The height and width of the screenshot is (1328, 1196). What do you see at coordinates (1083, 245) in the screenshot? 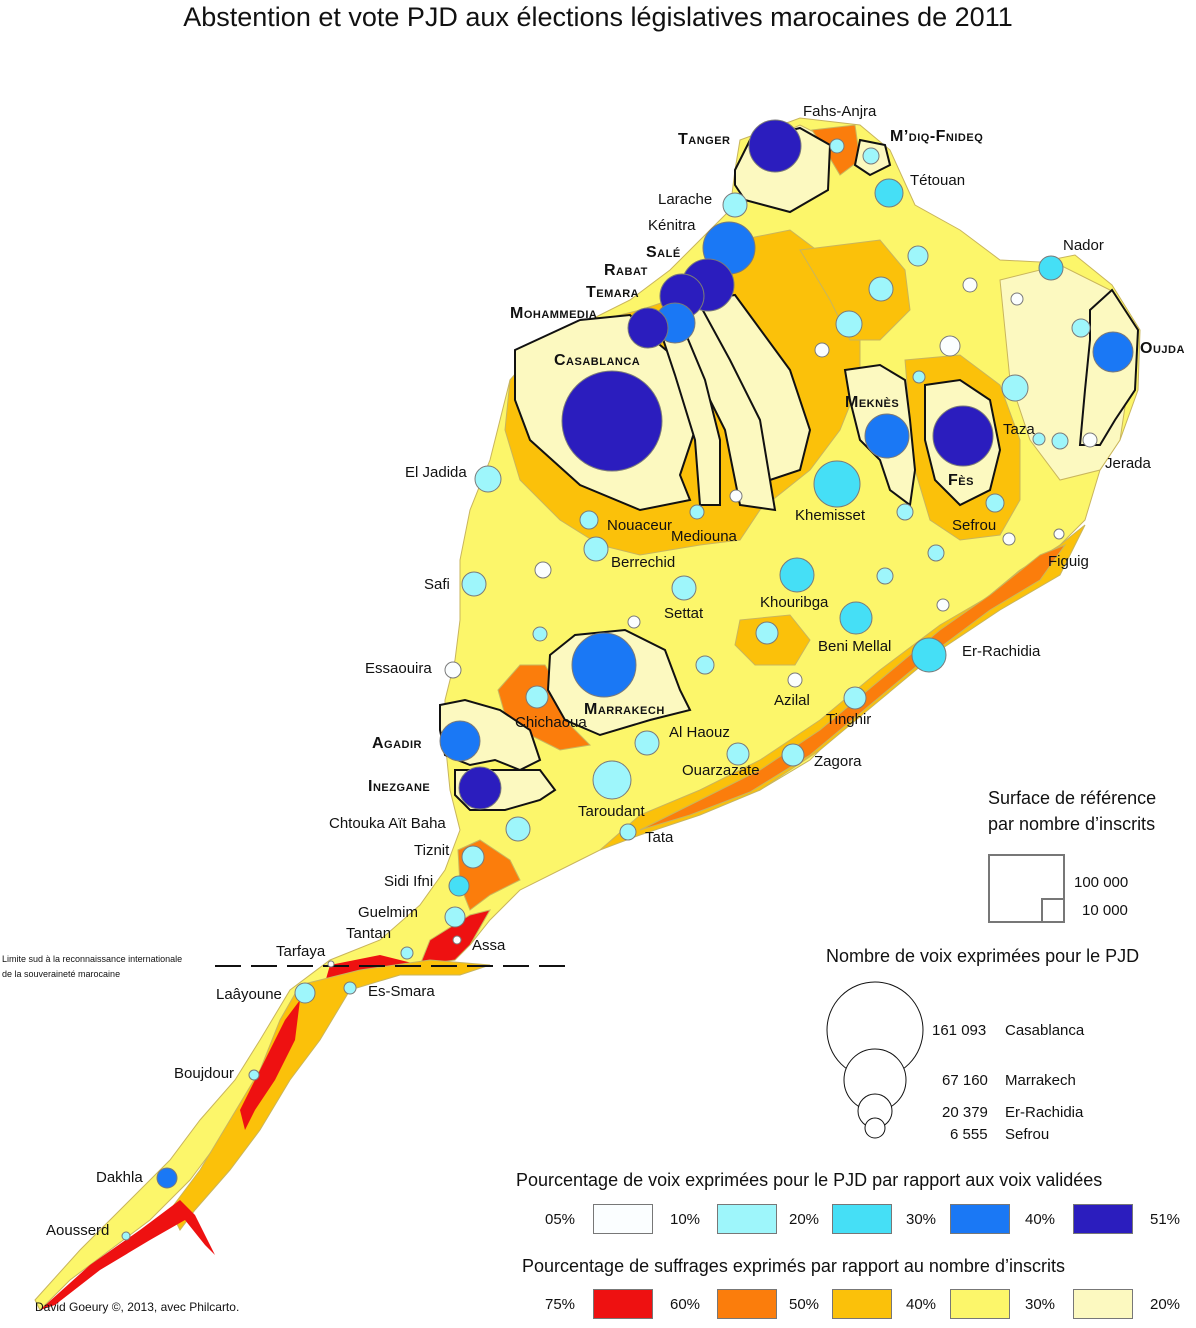
I see `label-nador: Nador` at bounding box center [1083, 245].